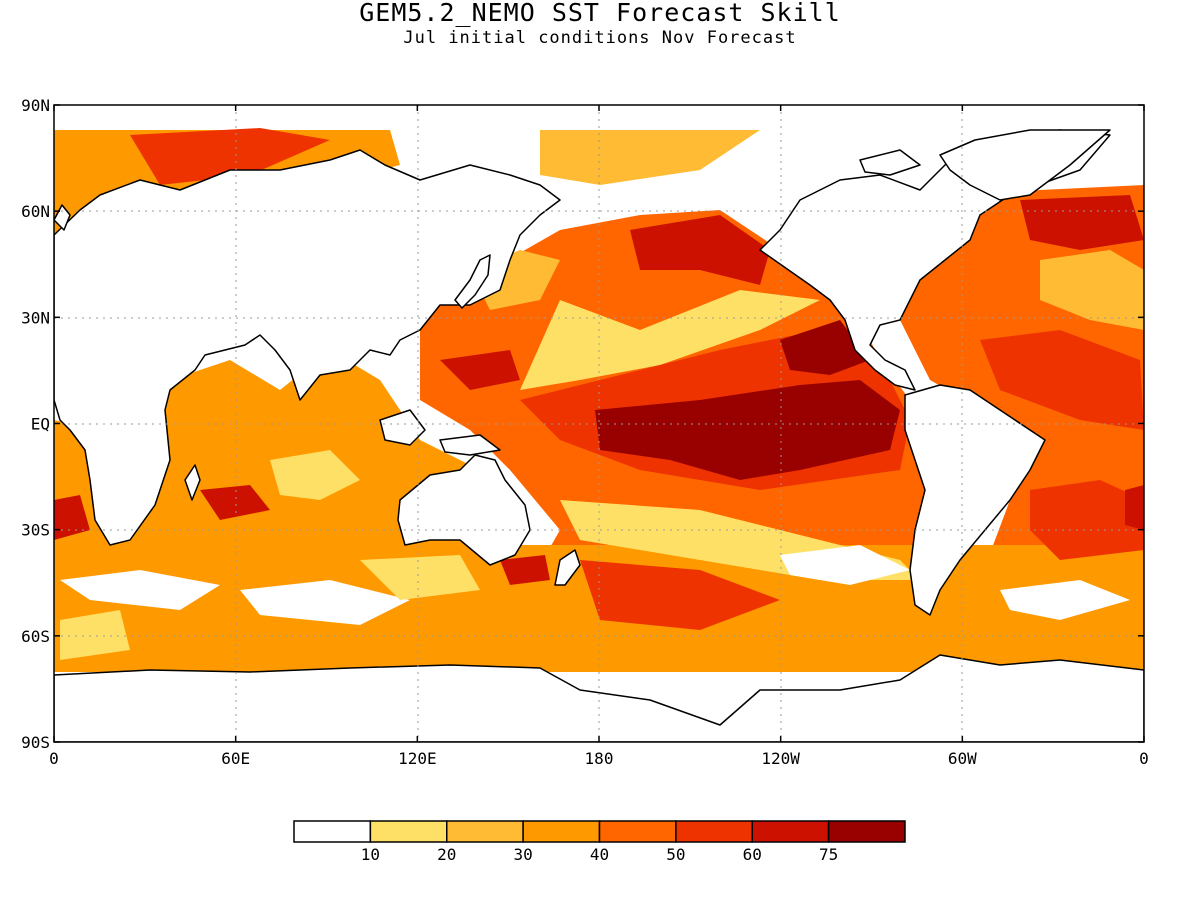  What do you see at coordinates (35, 317) in the screenshot?
I see `lat-tick-label: 30N` at bounding box center [35, 317].